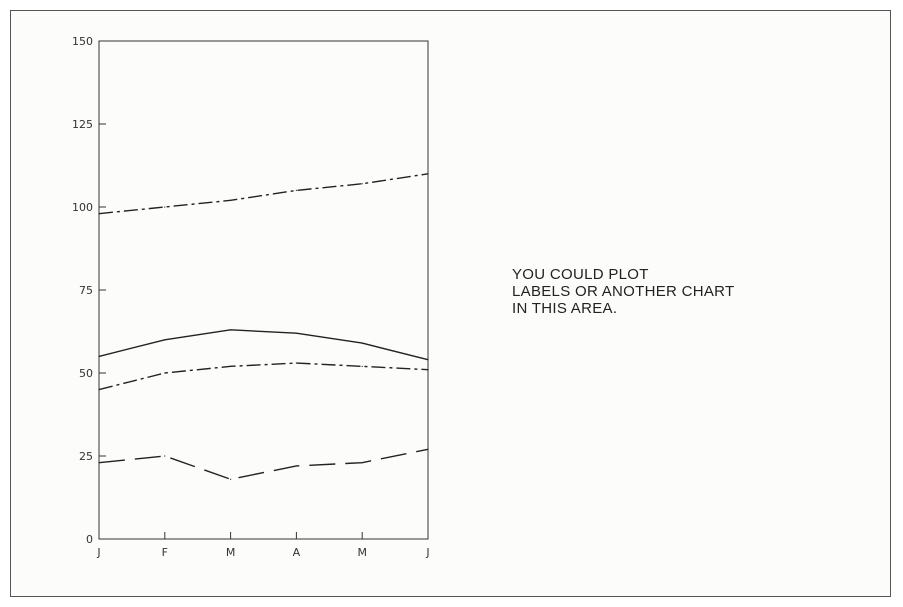 This screenshot has width=903, height=607. What do you see at coordinates (565, 308) in the screenshot?
I see `side-note-line-3: IN THIS AREA.` at bounding box center [565, 308].